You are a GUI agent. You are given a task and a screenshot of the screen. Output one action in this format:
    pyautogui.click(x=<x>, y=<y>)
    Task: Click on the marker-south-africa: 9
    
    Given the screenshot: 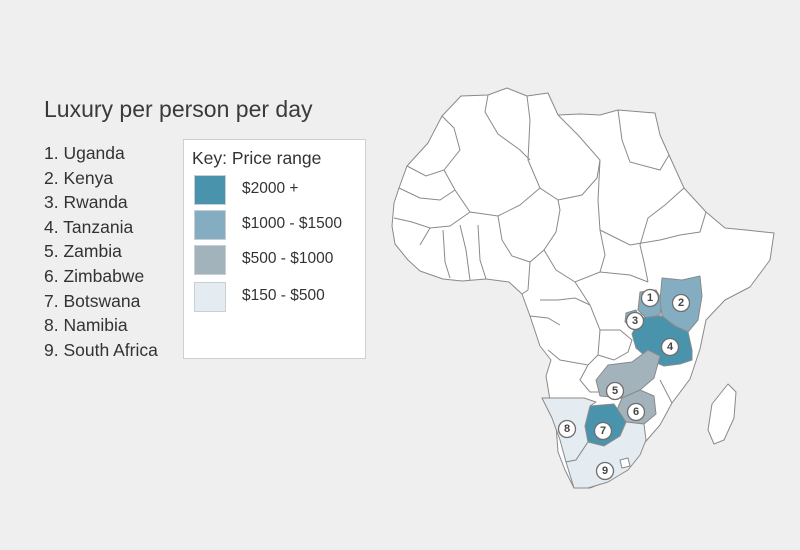 What is the action you would take?
    pyautogui.click(x=605, y=471)
    